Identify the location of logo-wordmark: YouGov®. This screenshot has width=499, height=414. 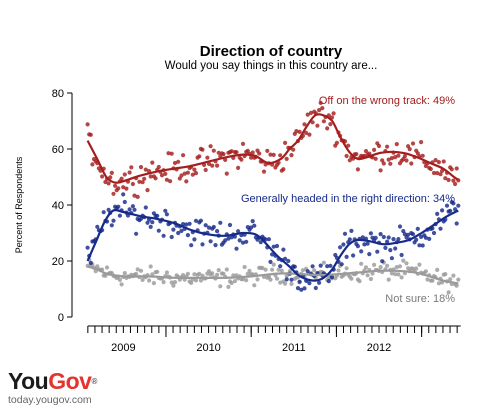
(52, 381).